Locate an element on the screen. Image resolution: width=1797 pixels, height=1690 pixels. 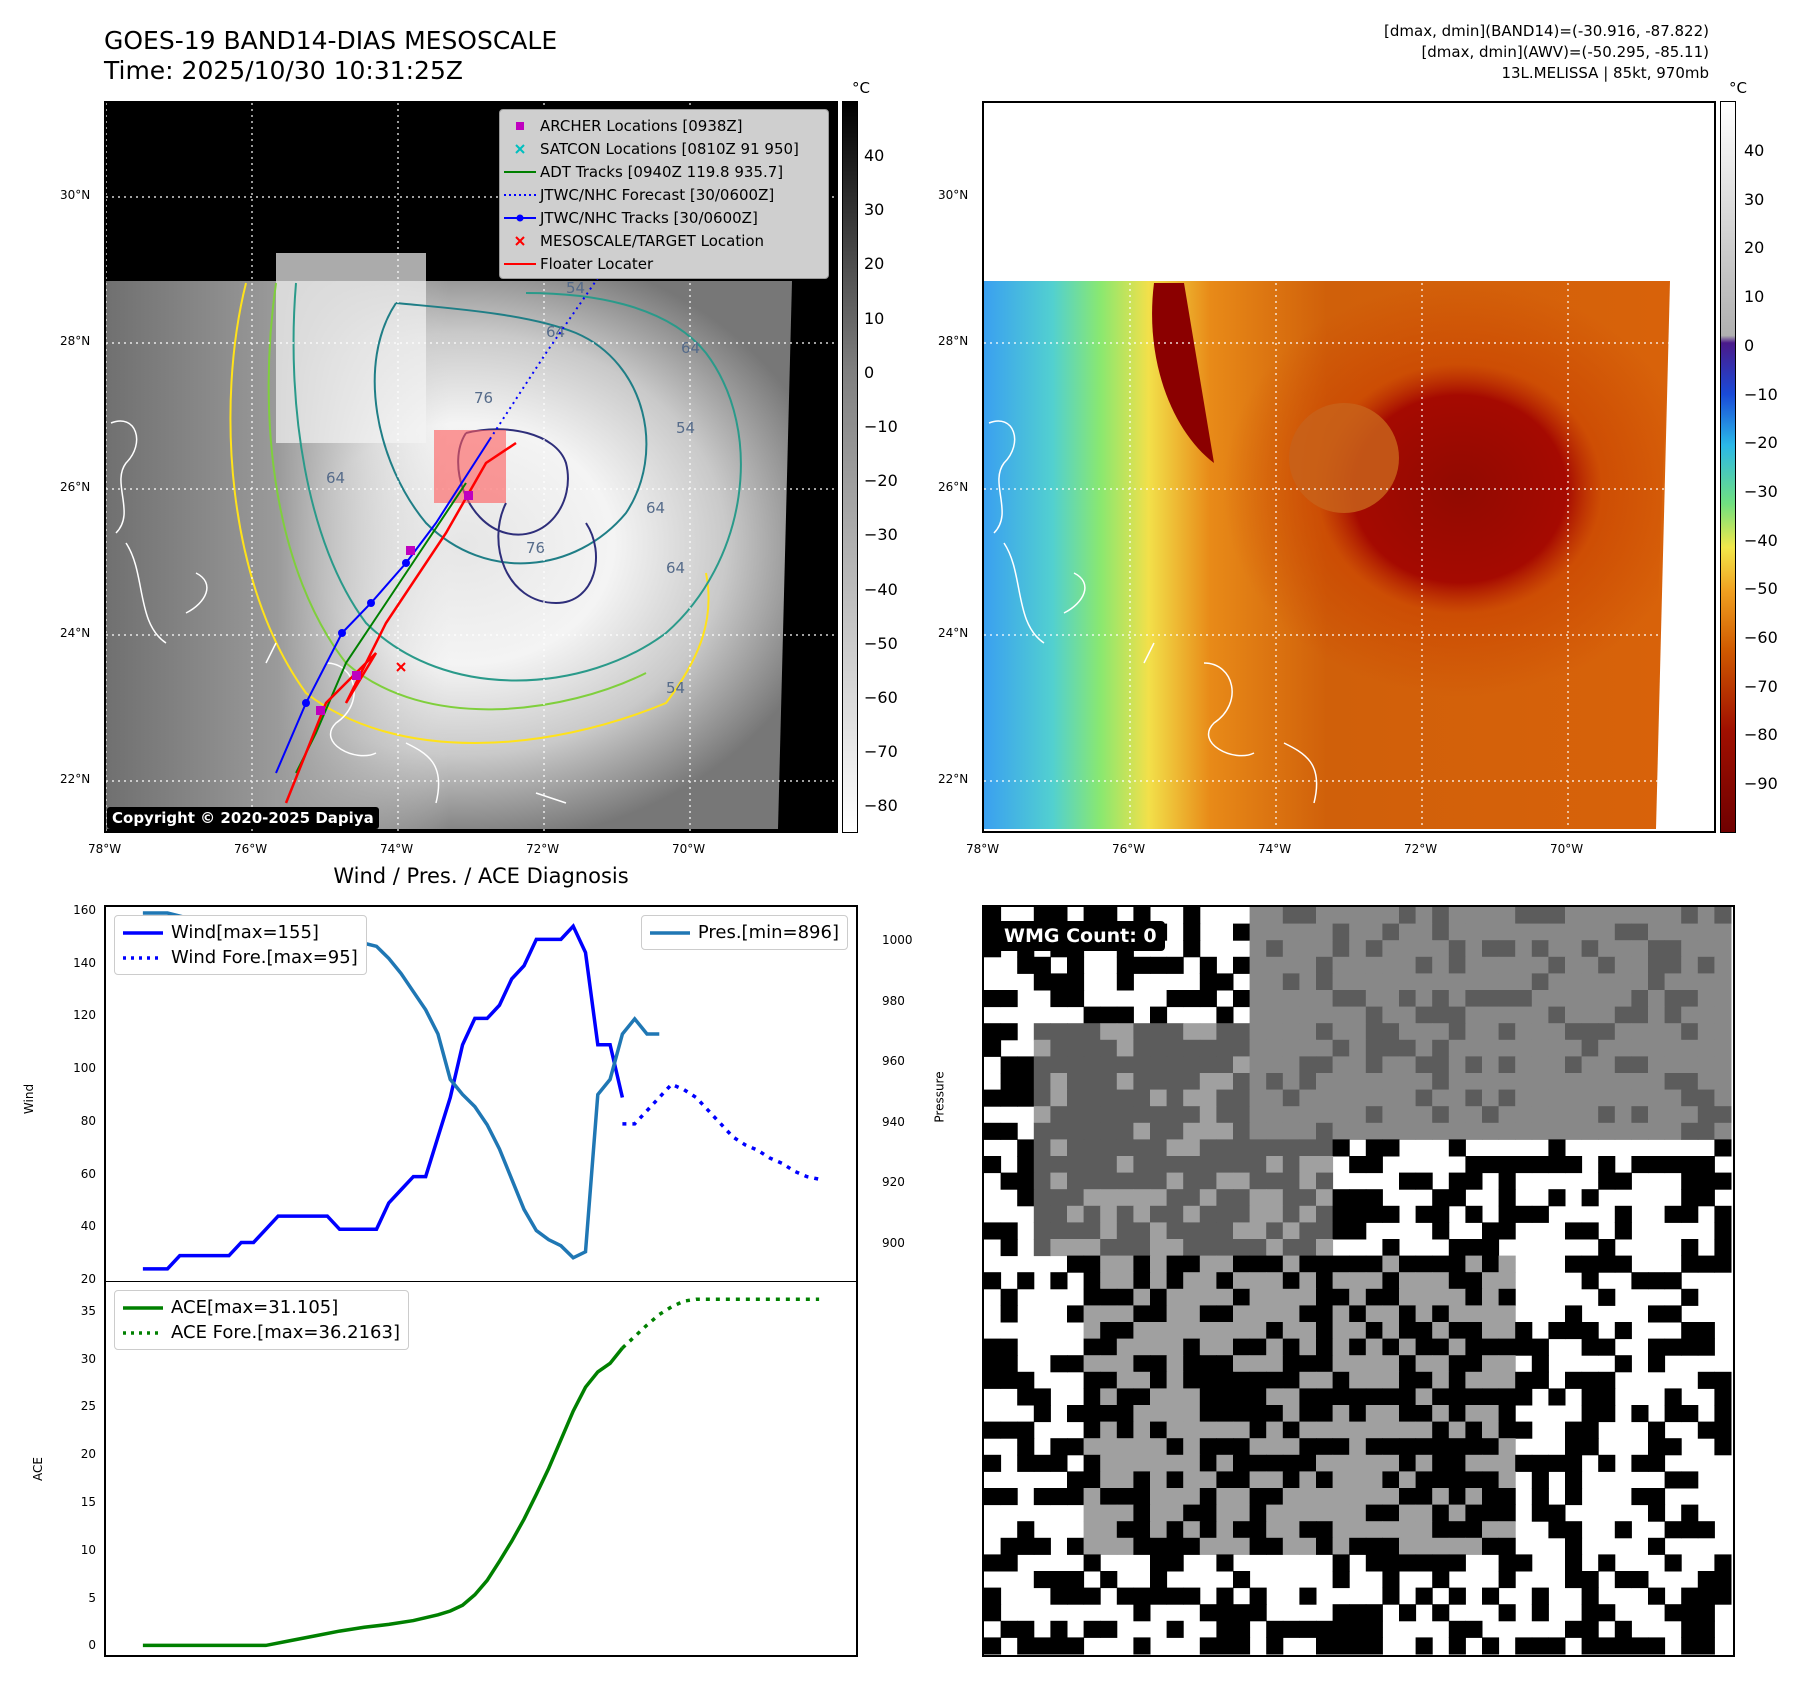
y-tick: 80 is located at coordinates (88, 1120).